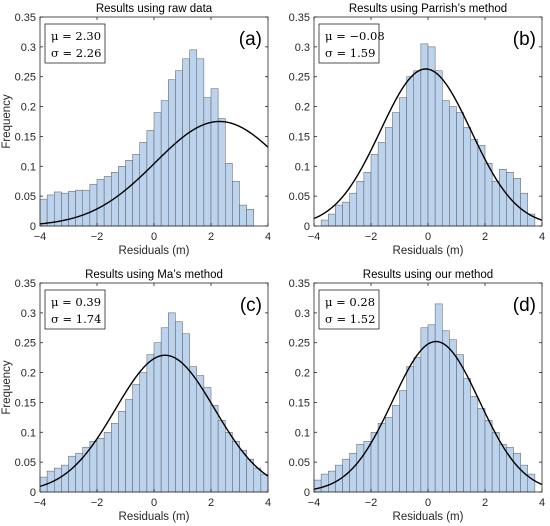  Describe the element at coordinates (349, 309) in the screenshot. I see `stats-box: μ = 0.28 σ = 1.52` at that location.